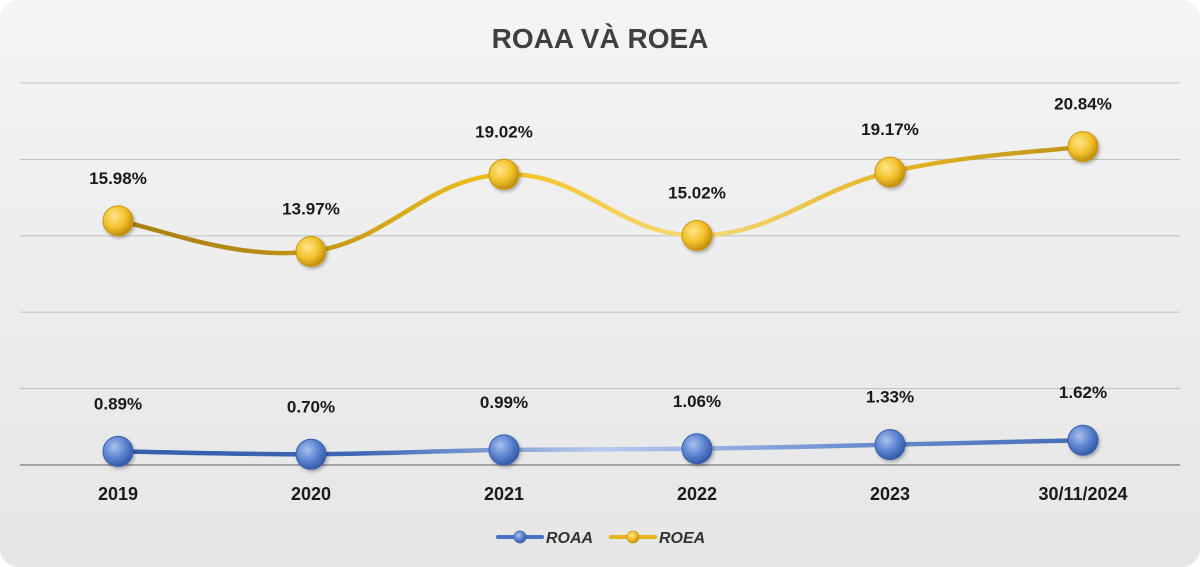  I want to click on chart-title: ROAA VÀ ROEA, so click(600, 38).